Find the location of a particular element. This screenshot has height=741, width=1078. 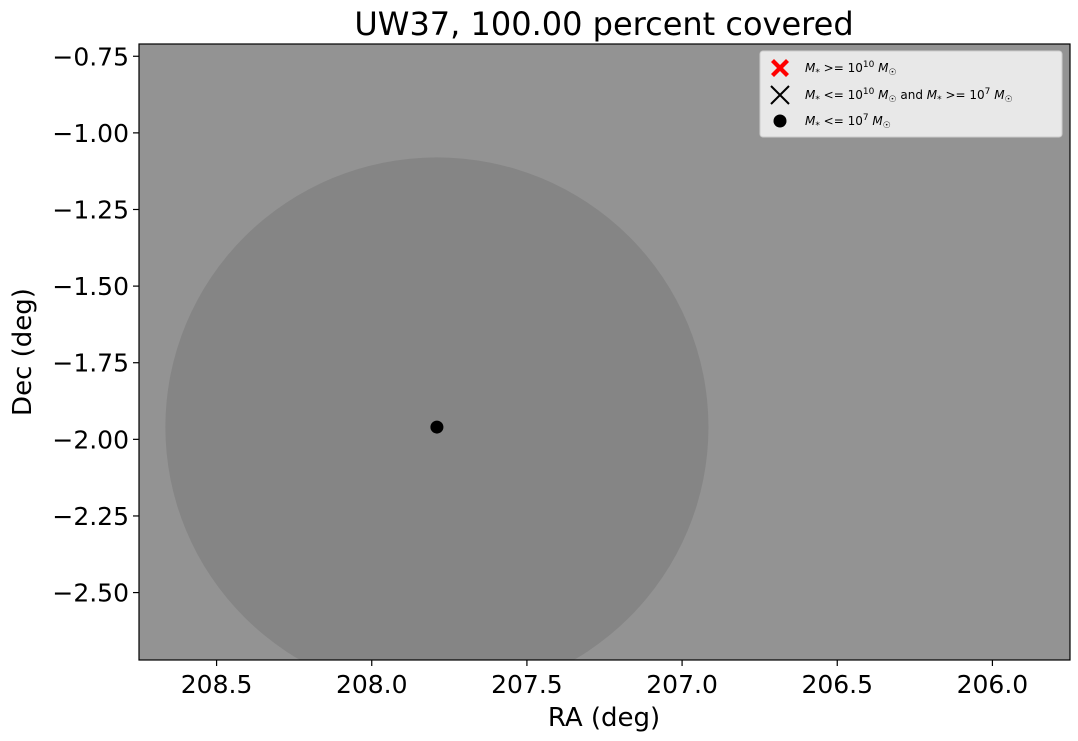

black-x-marker-icon is located at coordinates (780, 95).